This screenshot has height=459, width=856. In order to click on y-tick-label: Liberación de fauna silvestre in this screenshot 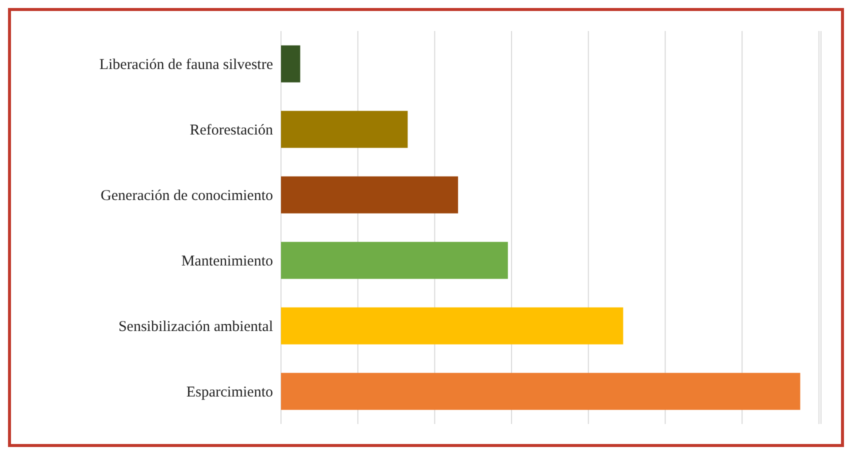, I will do `click(186, 65)`.